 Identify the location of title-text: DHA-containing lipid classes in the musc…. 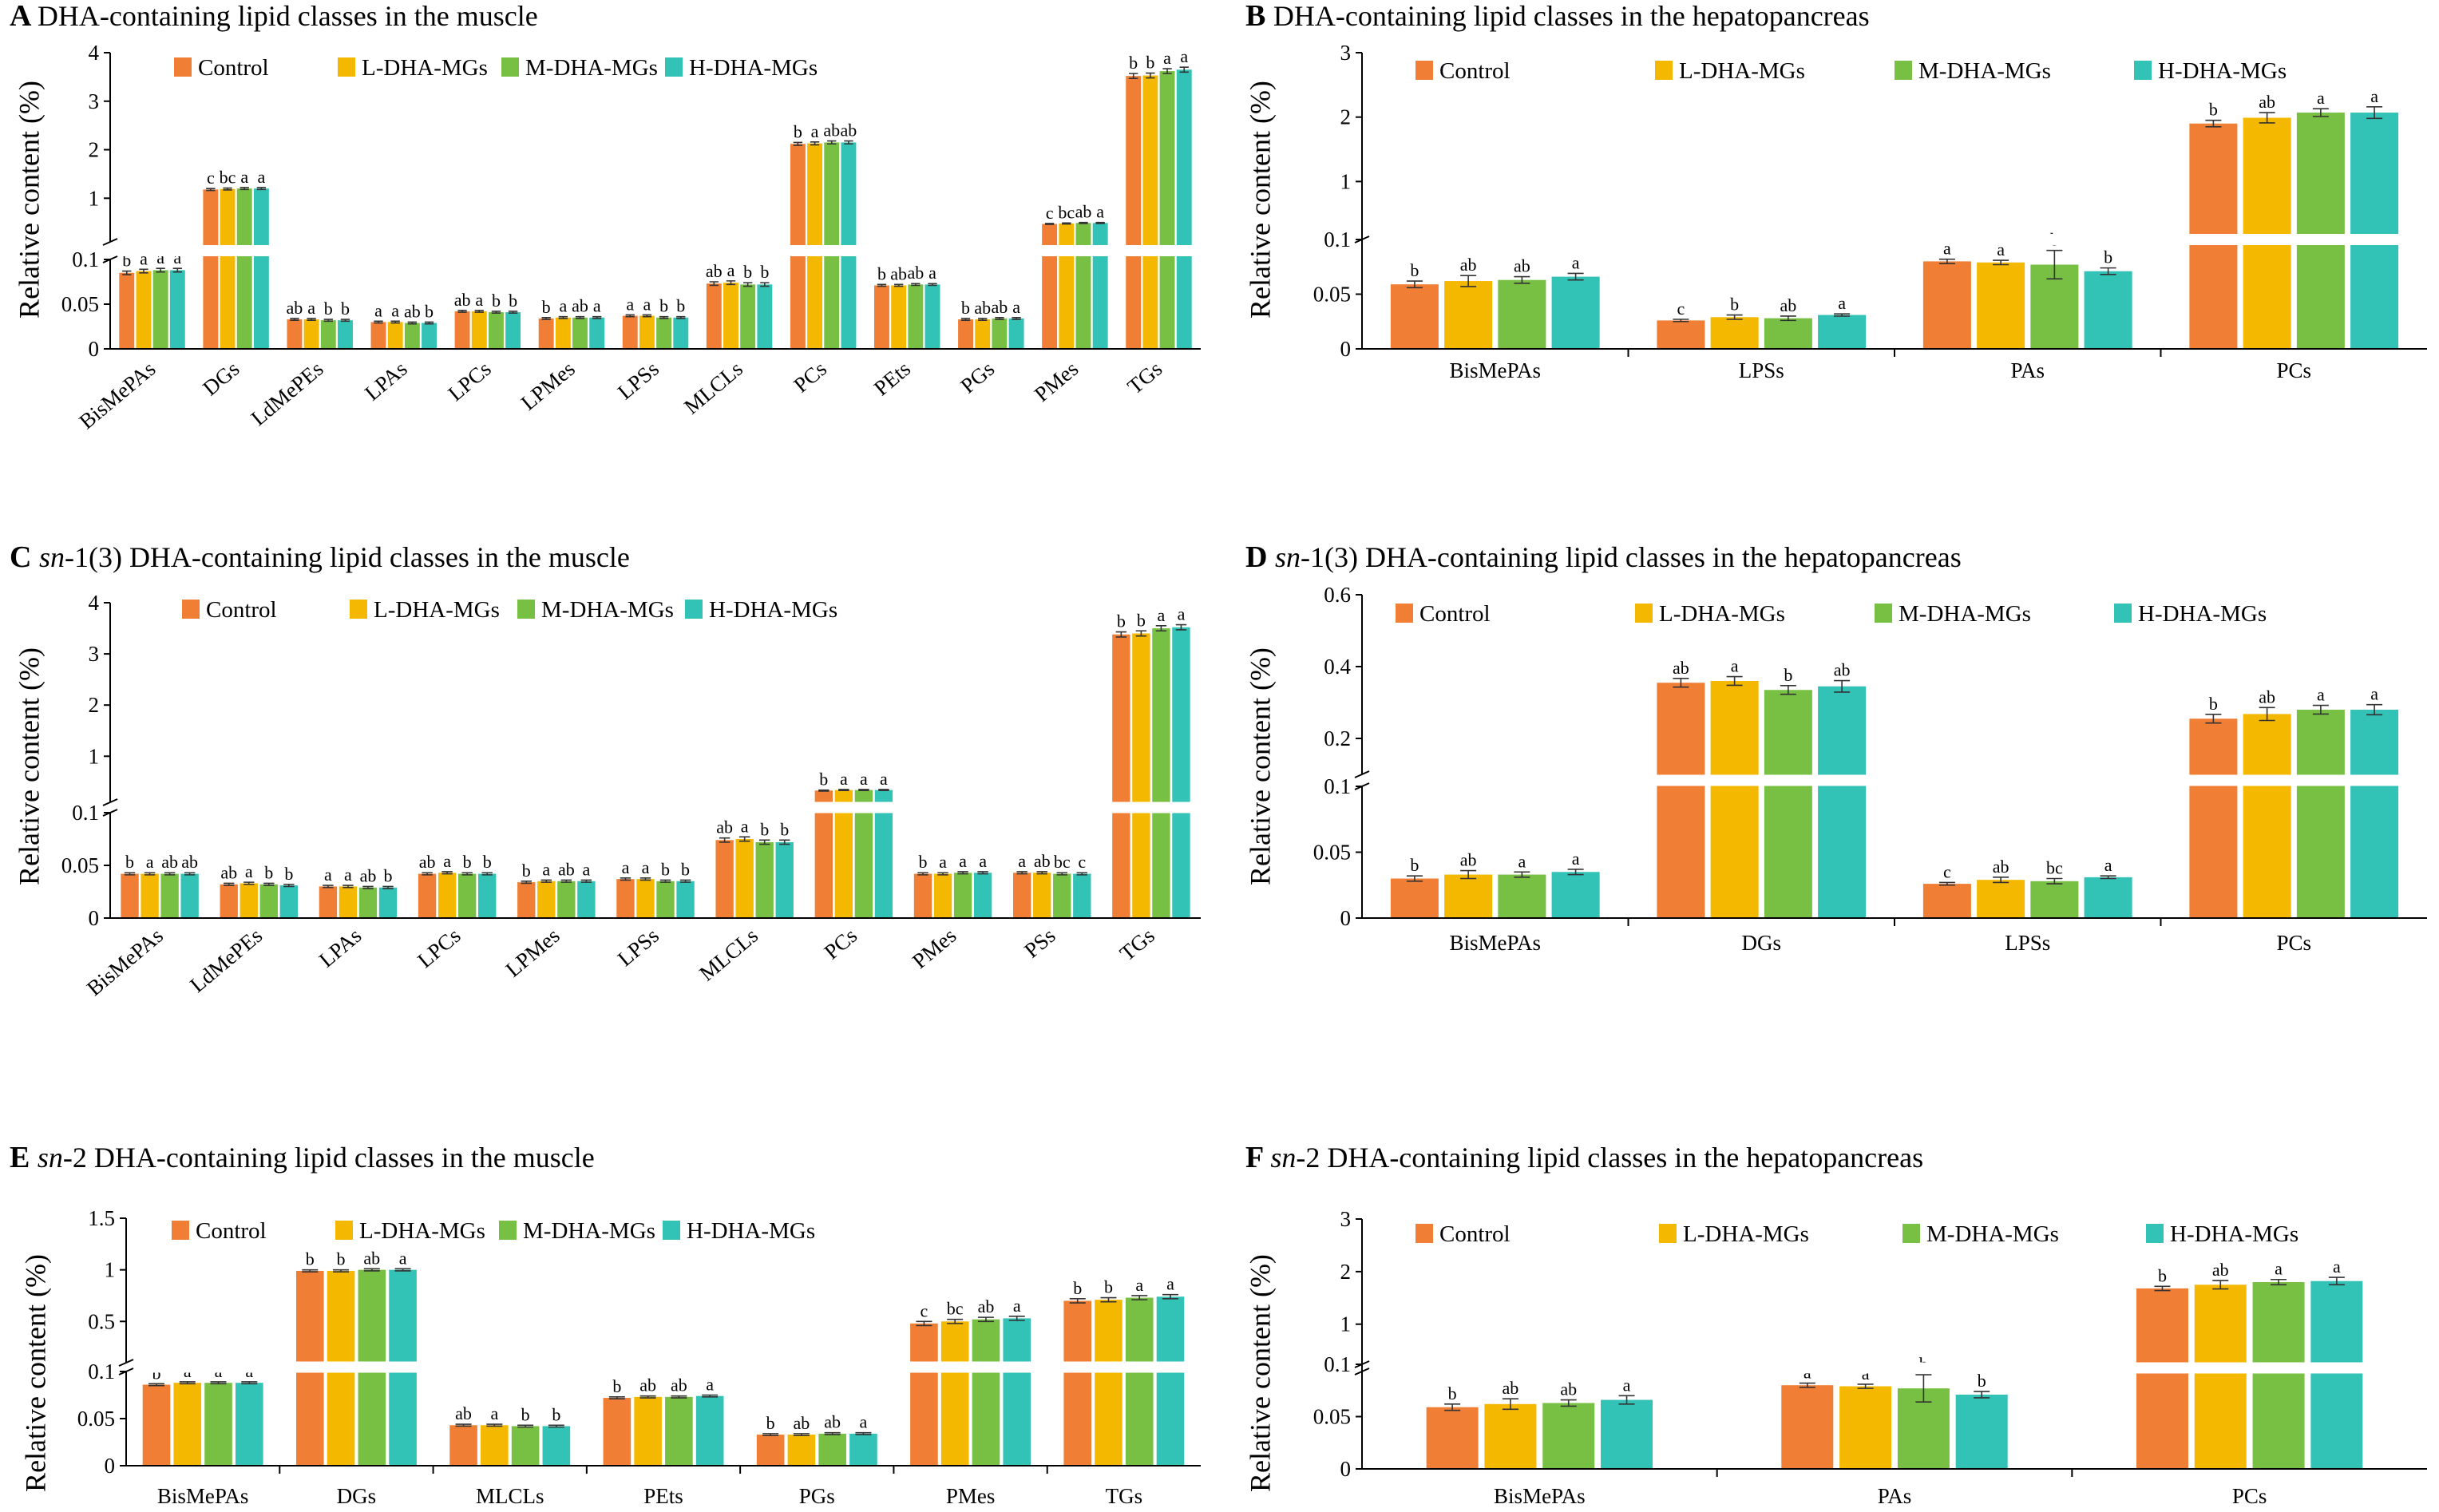
(341, 1158).